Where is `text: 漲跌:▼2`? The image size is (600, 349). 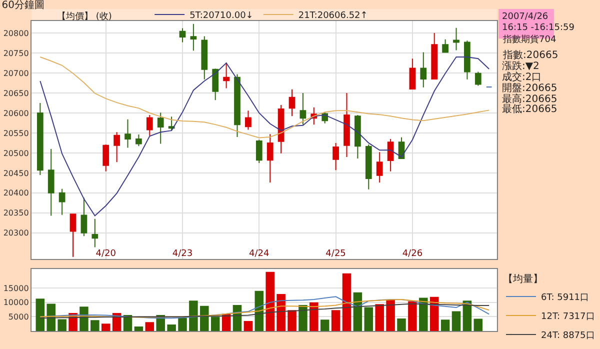 text: 漲跌:▼2 is located at coordinates (521, 66).